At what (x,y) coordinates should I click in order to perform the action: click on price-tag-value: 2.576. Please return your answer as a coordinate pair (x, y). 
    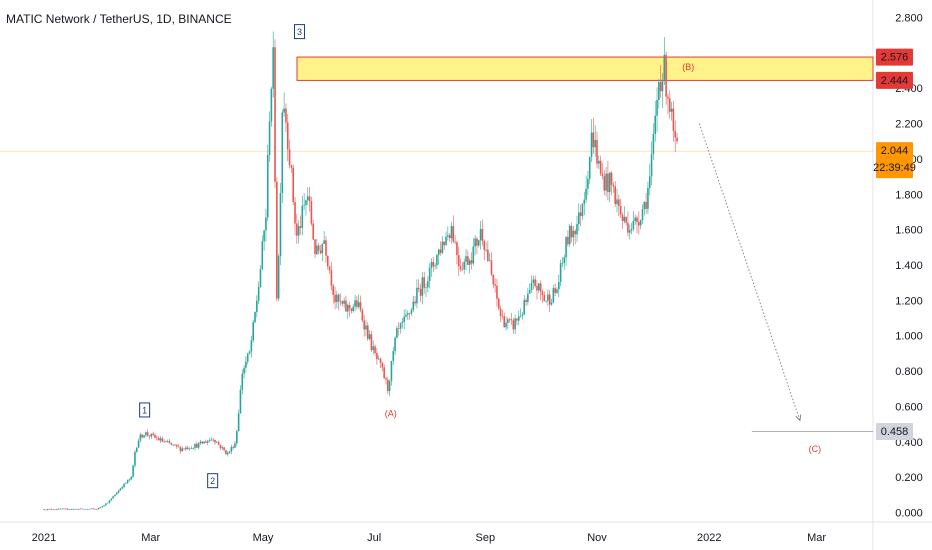
    Looking at the image, I should click on (895, 58).